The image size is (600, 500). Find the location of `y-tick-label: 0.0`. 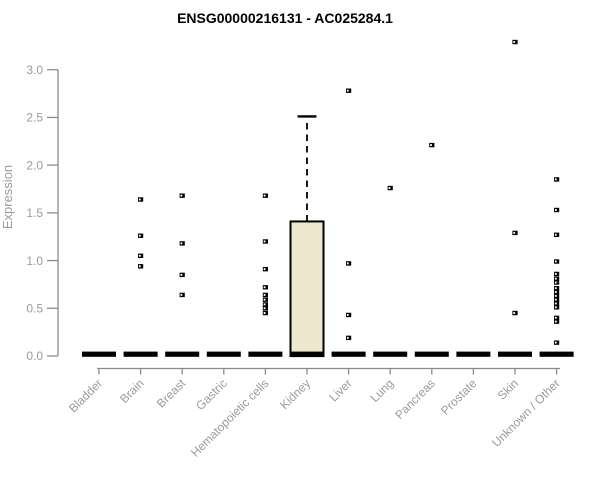

y-tick-label: 0.0 is located at coordinates (34, 356).